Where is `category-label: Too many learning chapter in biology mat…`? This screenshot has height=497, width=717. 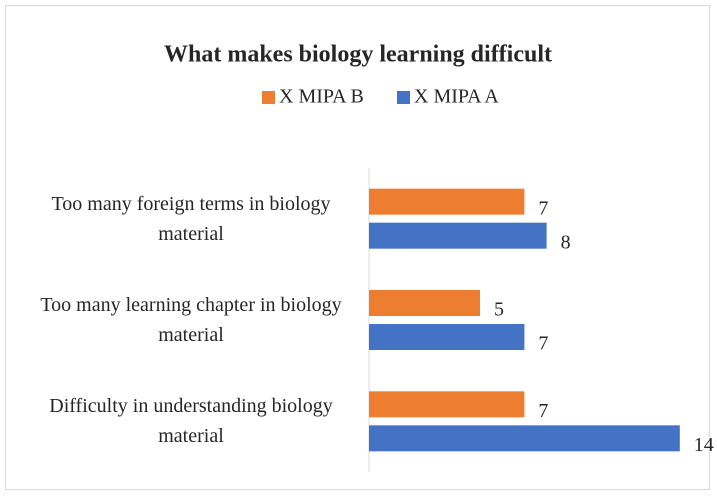
category-label: Too many learning chapter in biology mat… is located at coordinates (191, 320).